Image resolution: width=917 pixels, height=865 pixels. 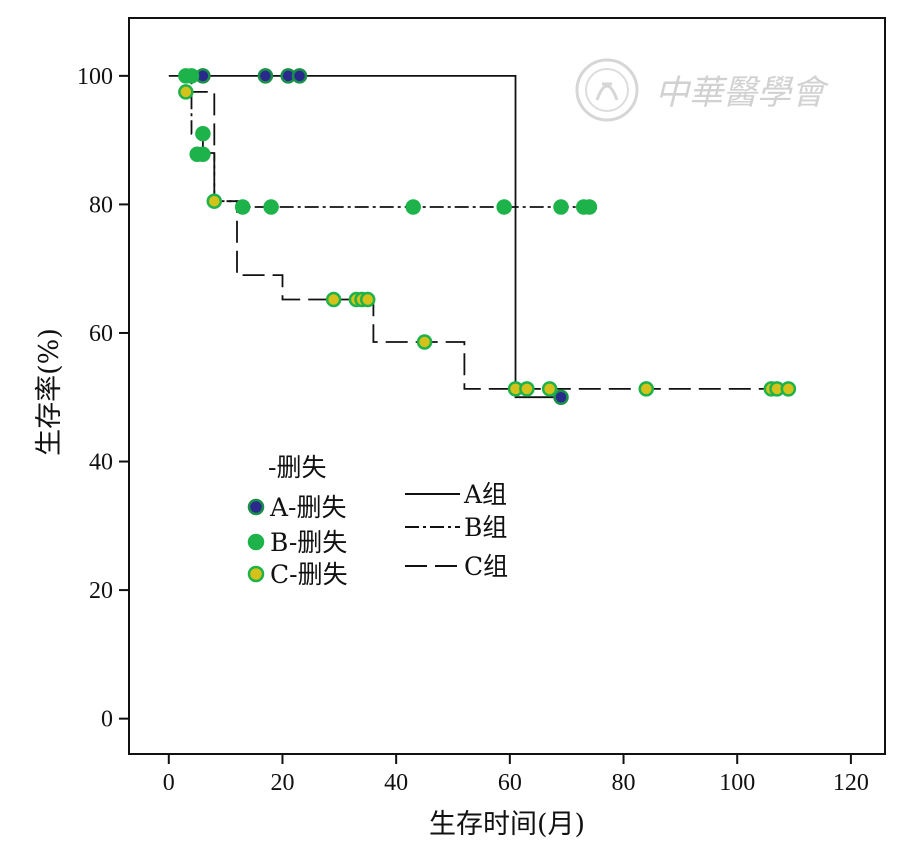 What do you see at coordinates (49, 392) in the screenshot?
I see `y-axis-title: 生存率(%)` at bounding box center [49, 392].